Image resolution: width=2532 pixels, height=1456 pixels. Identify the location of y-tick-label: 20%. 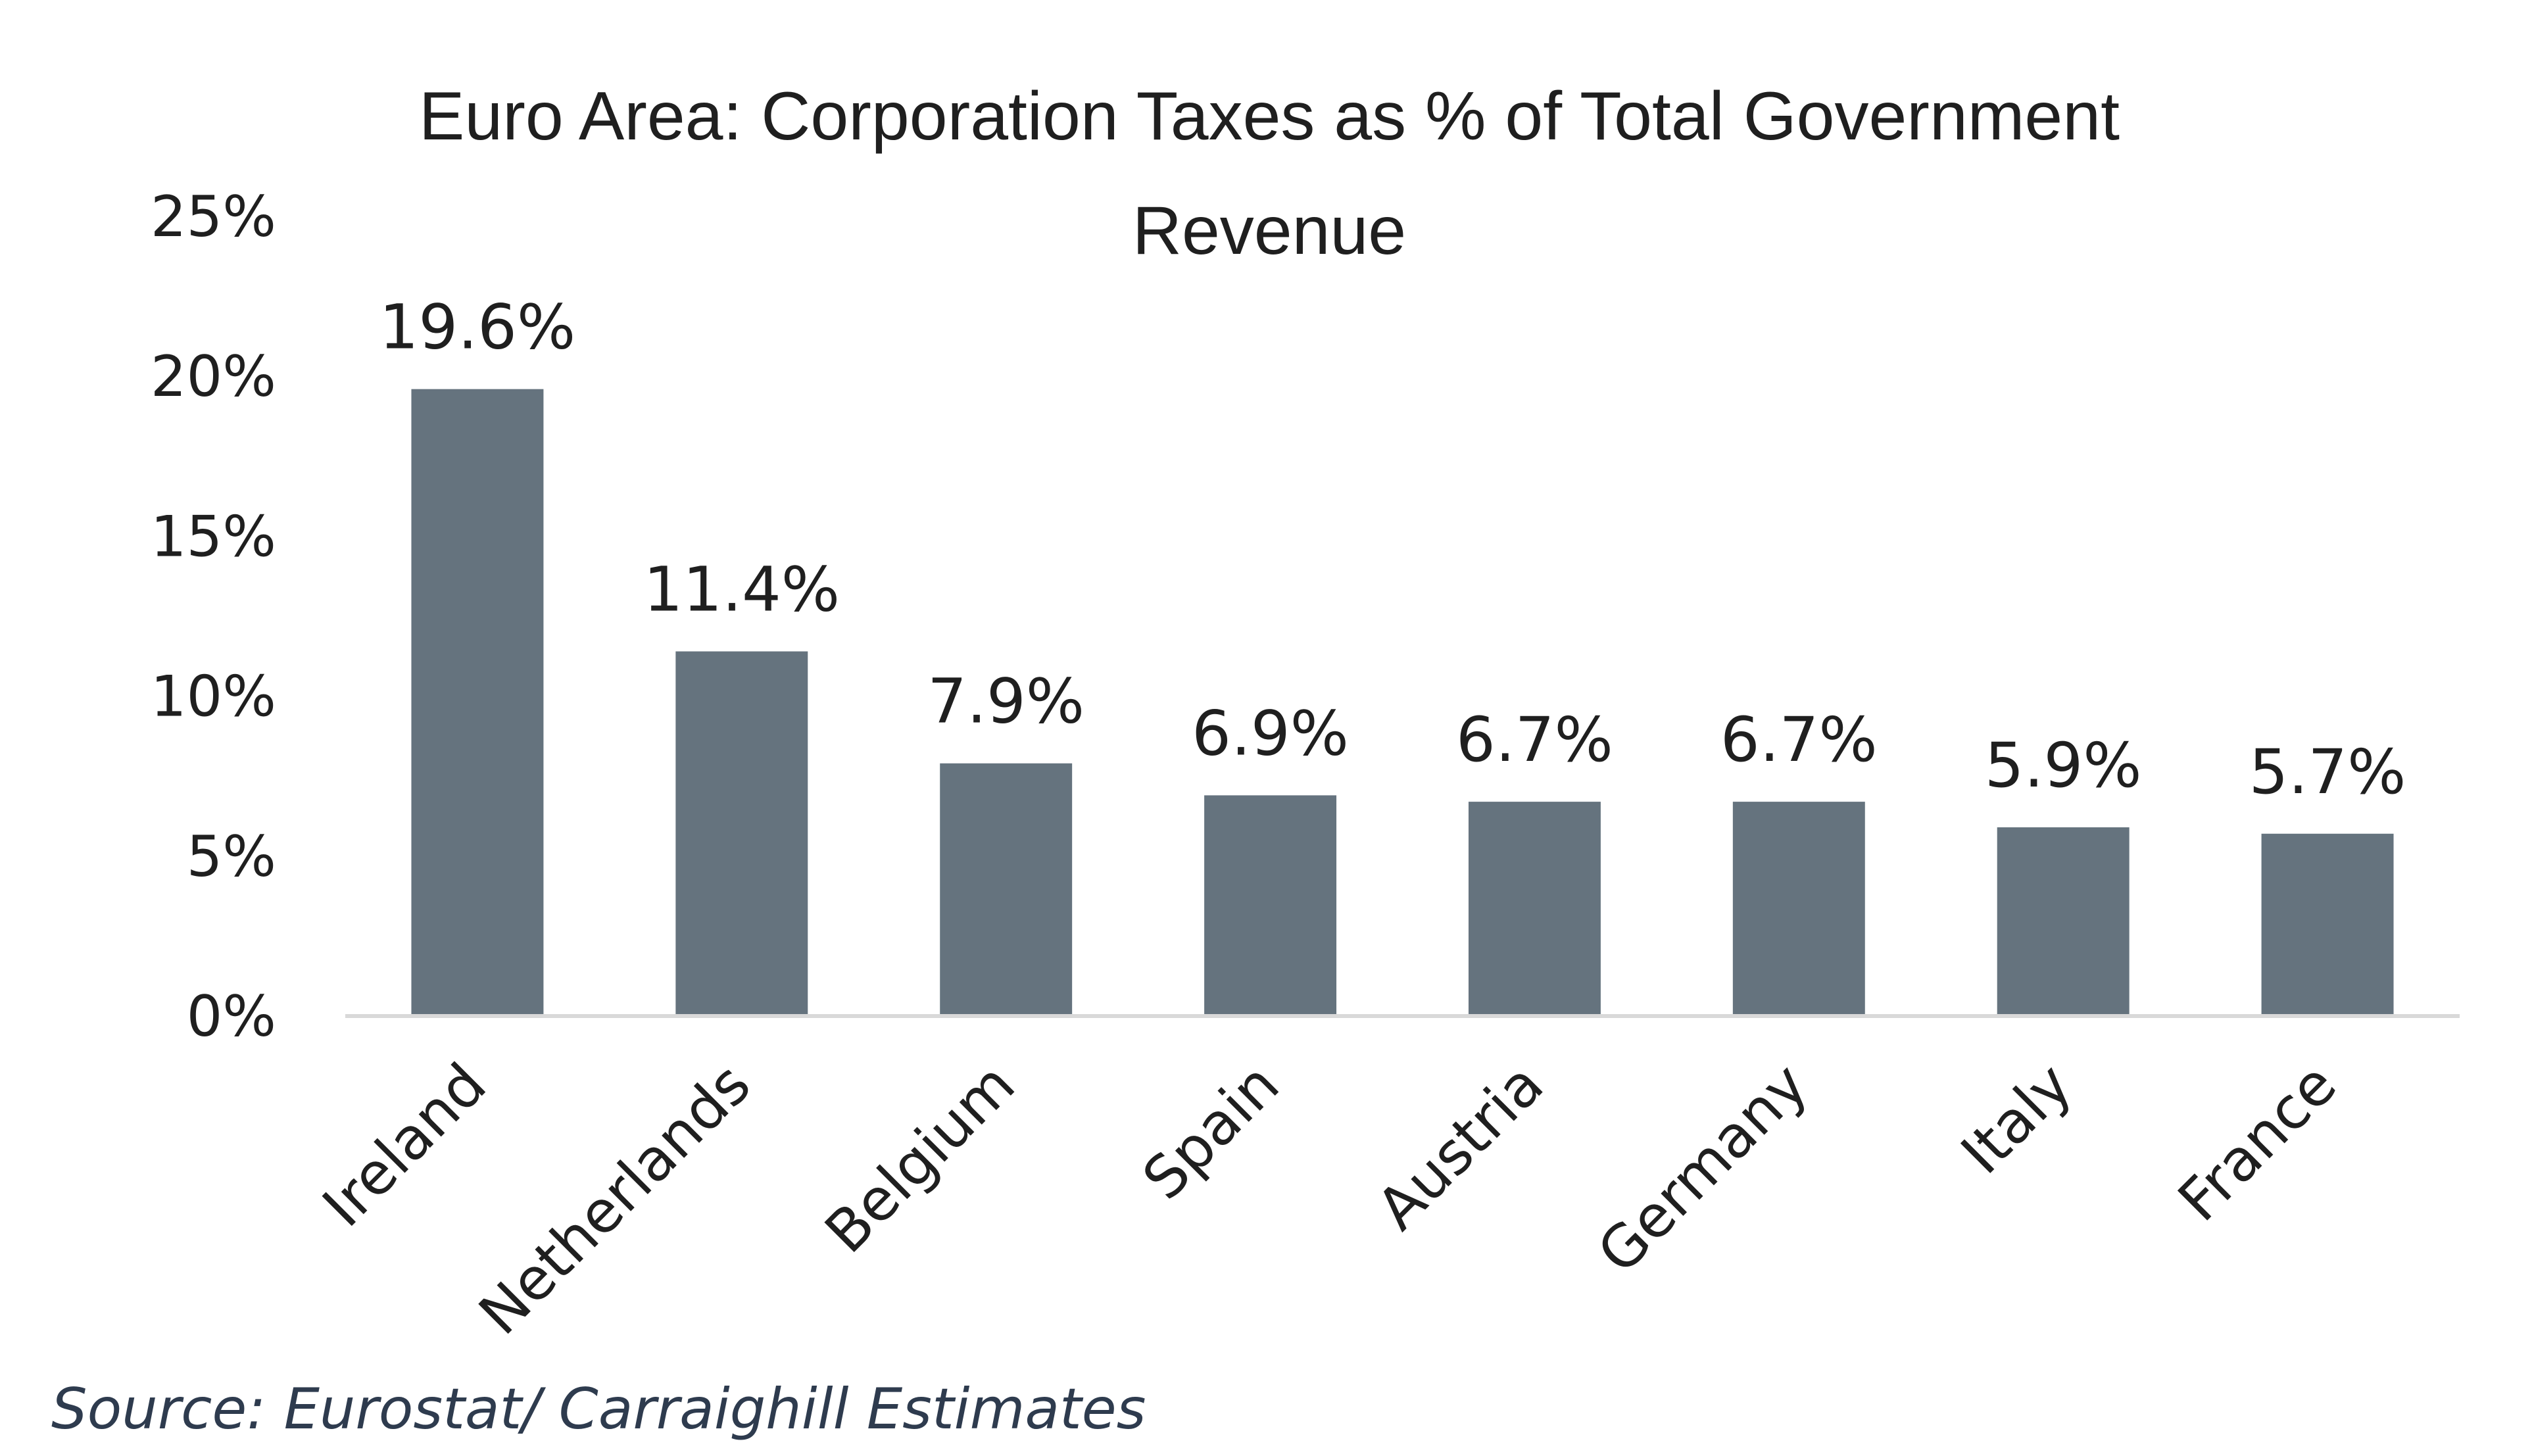
(213, 377).